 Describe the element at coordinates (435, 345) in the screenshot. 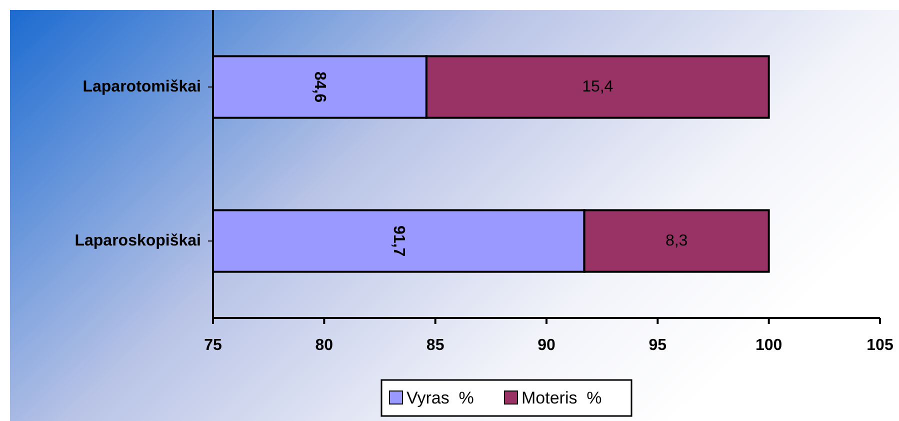

I see `x-tick-label: 85` at that location.